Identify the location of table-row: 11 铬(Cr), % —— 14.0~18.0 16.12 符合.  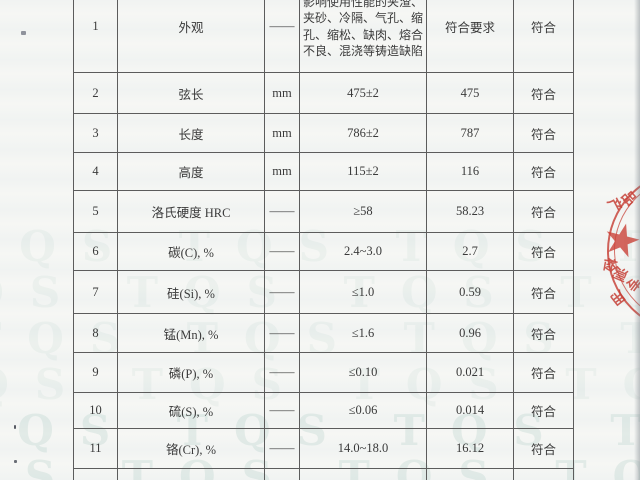
(323, 448).